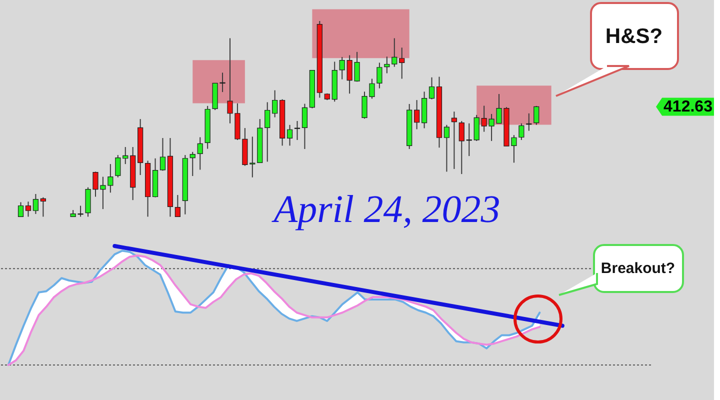 The width and height of the screenshot is (720, 400). Describe the element at coordinates (634, 36) in the screenshot. I see `annotation: H&S?` at that location.